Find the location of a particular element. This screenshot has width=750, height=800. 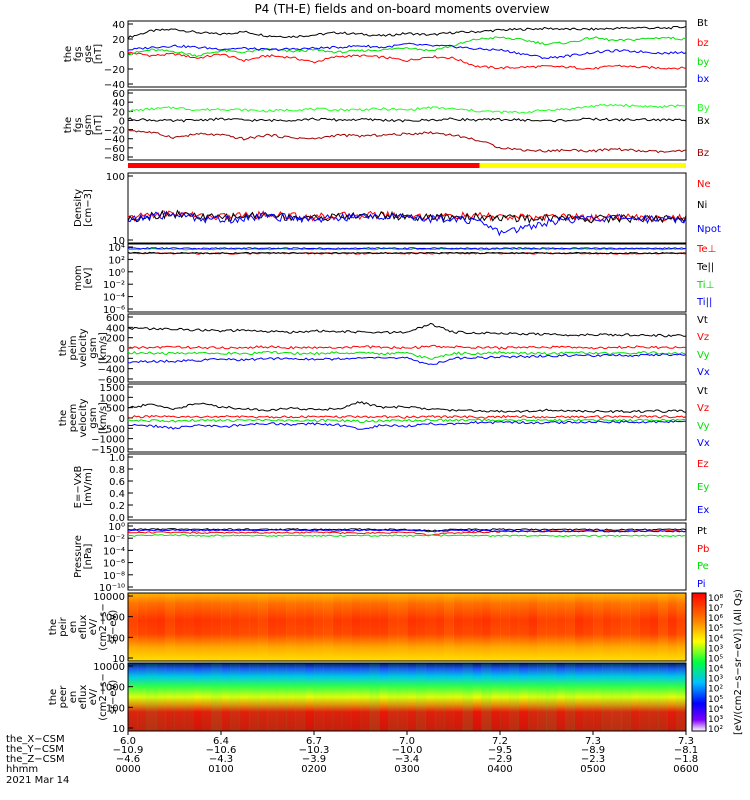

fgs-gse-ytick-label: −20 is located at coordinates (114, 70).